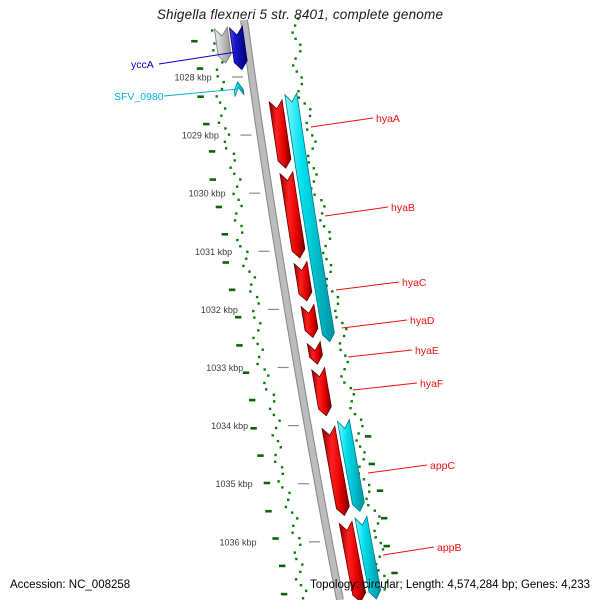 Image resolution: width=600 pixels, height=600 pixels. I want to click on gene-hyaA, so click(280, 133).